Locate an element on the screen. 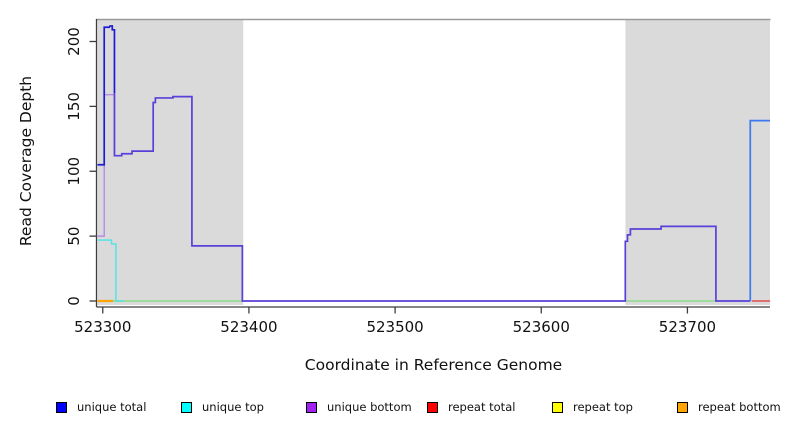  y-tick-label: 150 is located at coordinates (74, 106).